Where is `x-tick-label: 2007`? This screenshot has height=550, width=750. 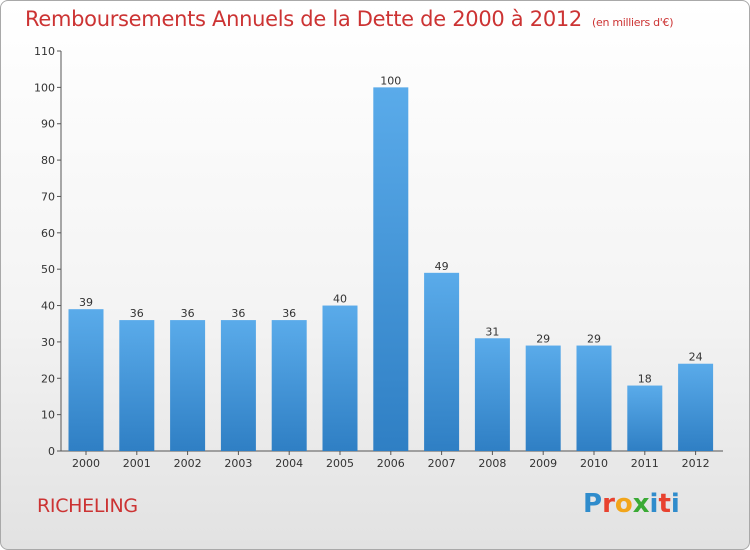 x-tick-label: 2007 is located at coordinates (442, 463).